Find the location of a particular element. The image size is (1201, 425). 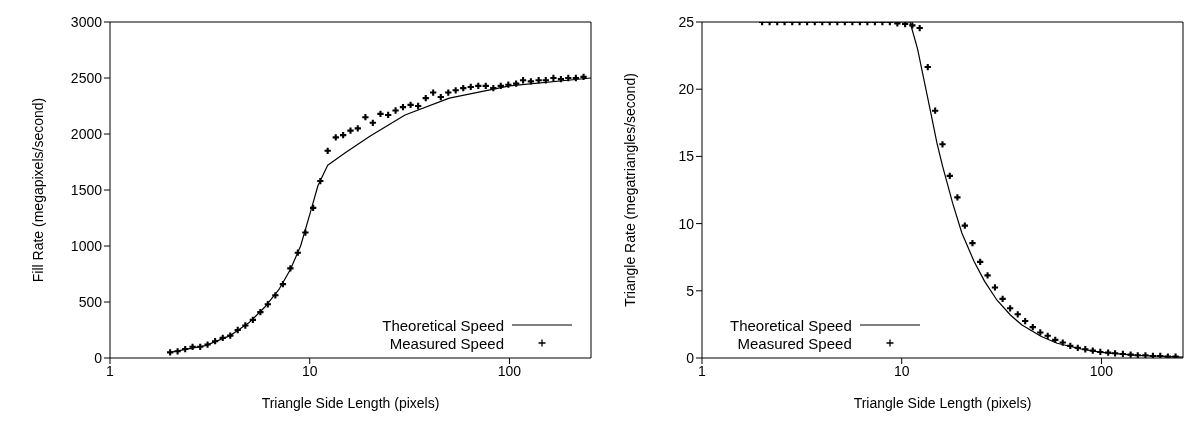

y-axis-title: Fill Rate (megapixels/second) is located at coordinates (37, 190).